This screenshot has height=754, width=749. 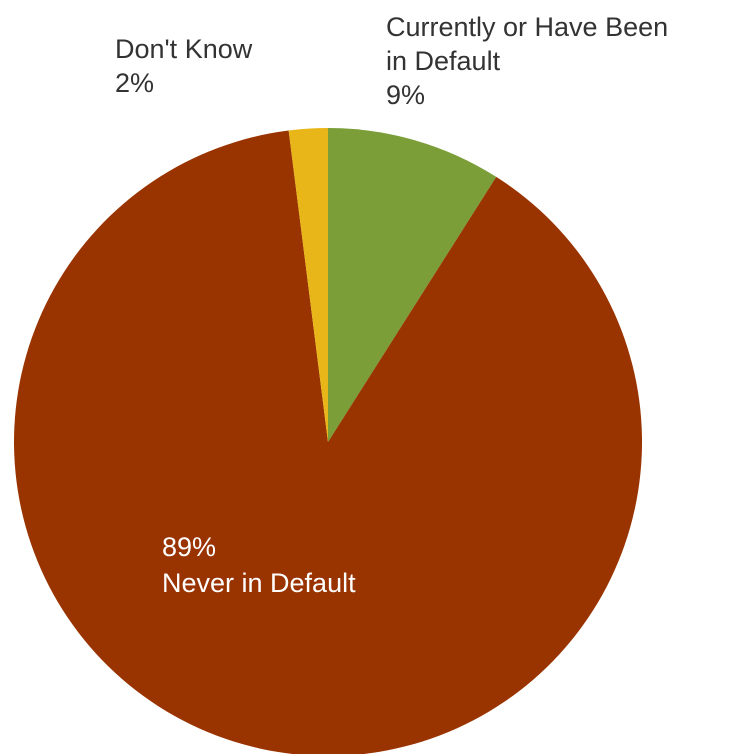 What do you see at coordinates (443, 61) in the screenshot?
I see `slice-label-currently-in-default-line-2: in Default` at bounding box center [443, 61].